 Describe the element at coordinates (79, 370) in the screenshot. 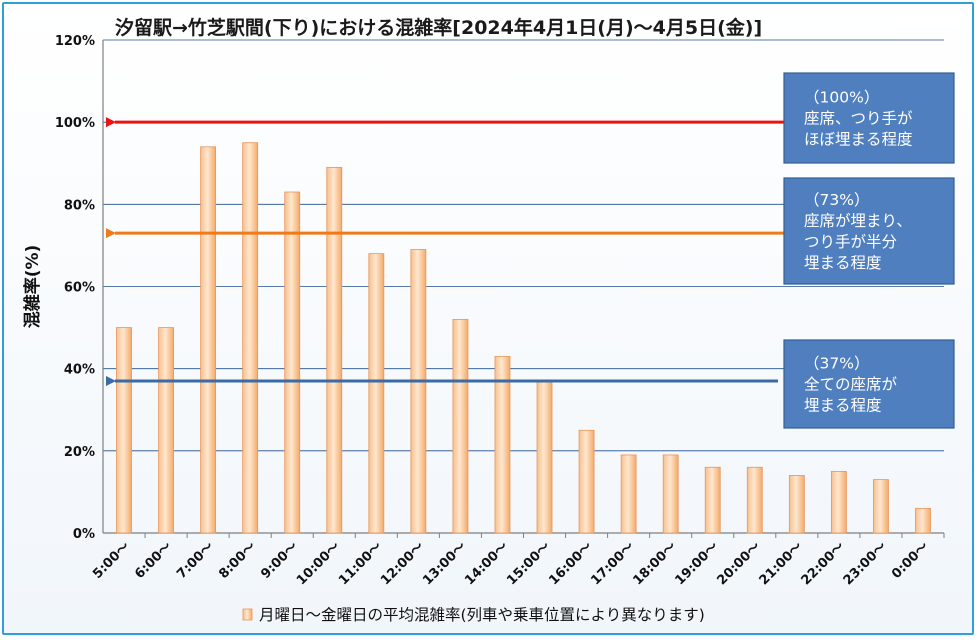

I see `y-tick-label: 40%` at that location.